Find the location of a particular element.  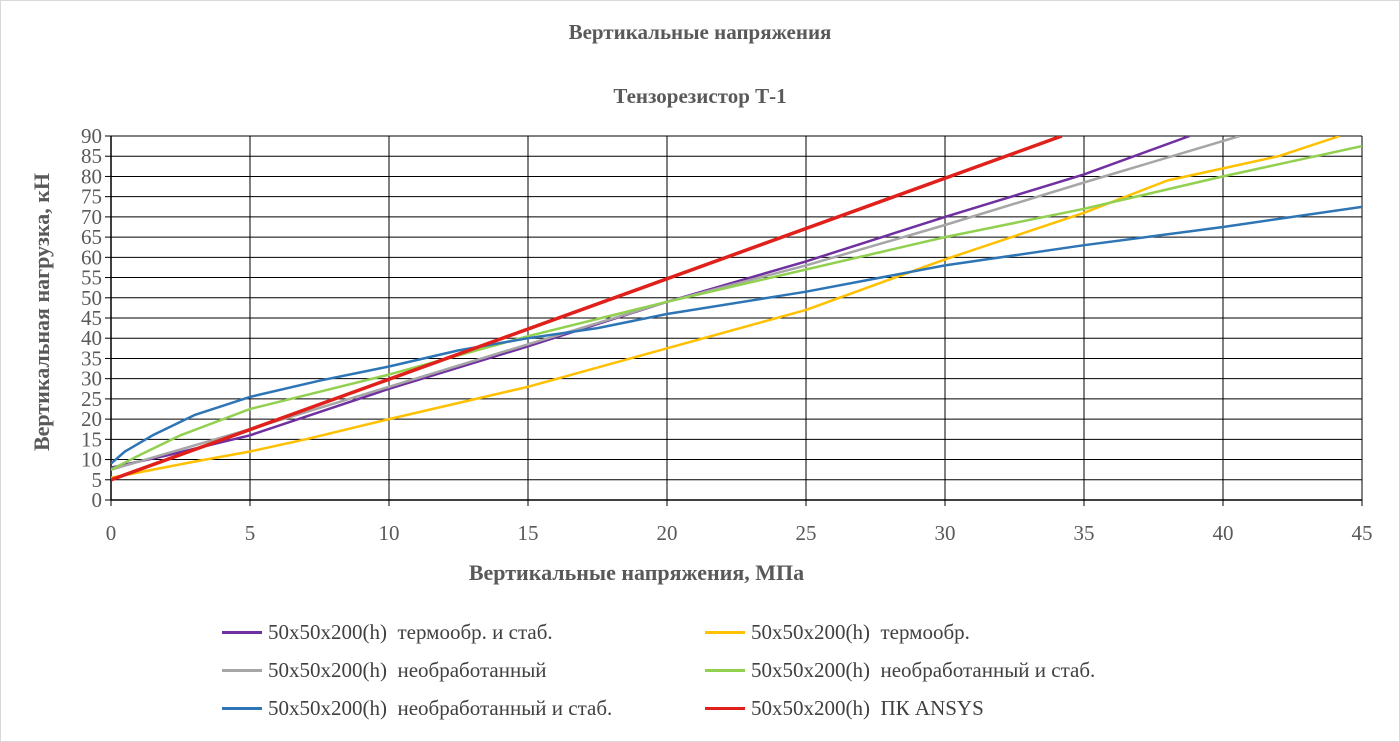

legend-label: 50x50x200(h) термообр. is located at coordinates (860, 631).